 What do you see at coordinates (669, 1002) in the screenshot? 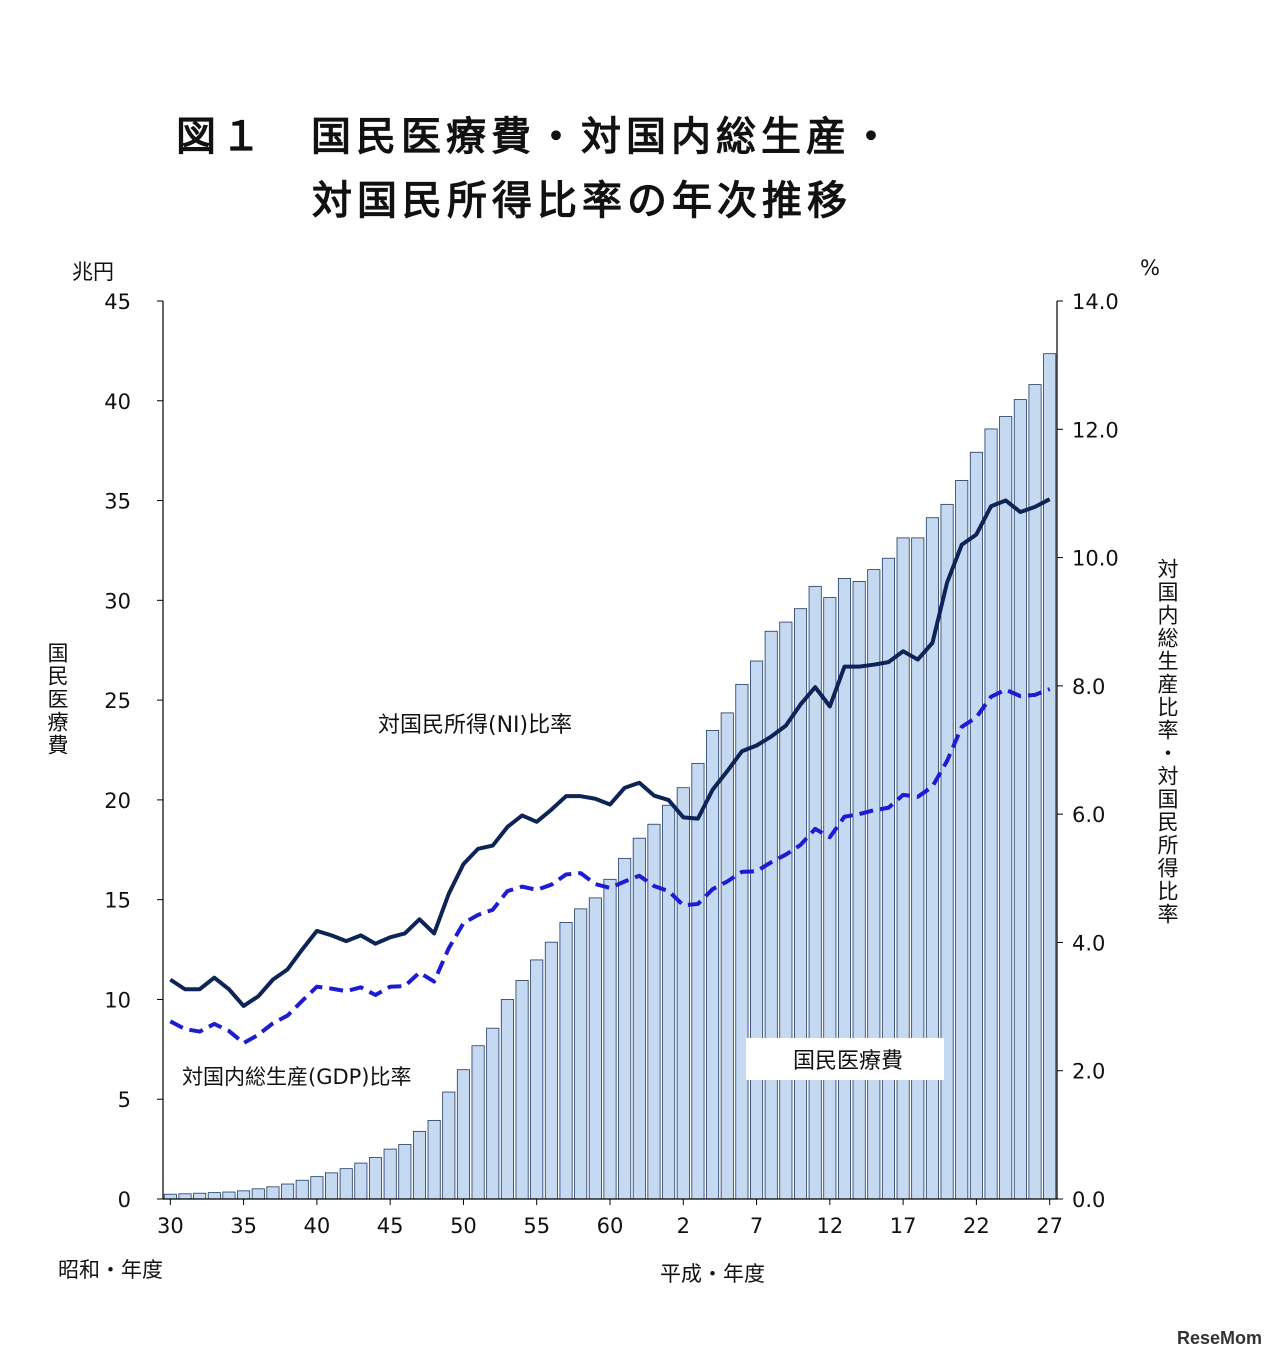
I see `bar-元` at bounding box center [669, 1002].